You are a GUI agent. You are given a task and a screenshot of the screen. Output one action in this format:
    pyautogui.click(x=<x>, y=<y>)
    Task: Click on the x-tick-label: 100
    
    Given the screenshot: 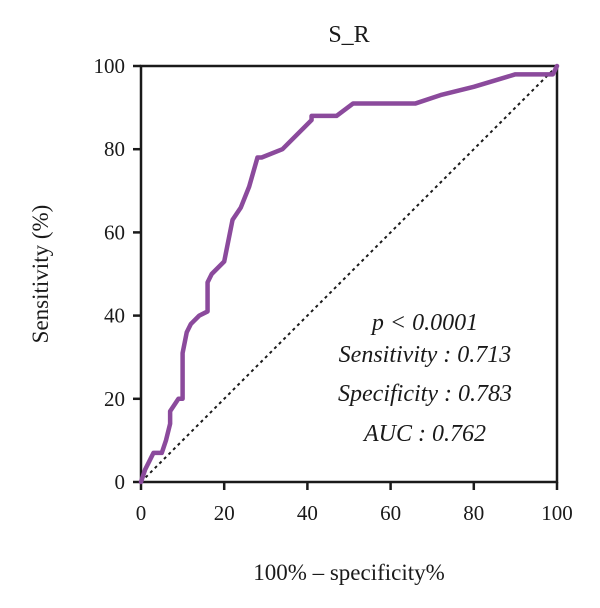 What is the action you would take?
    pyautogui.click(x=557, y=513)
    